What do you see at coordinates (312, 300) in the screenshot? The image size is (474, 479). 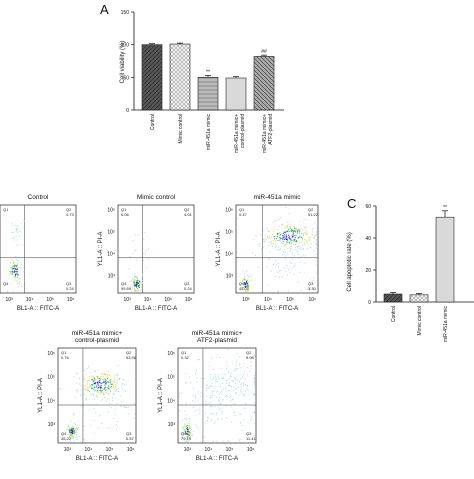 I see `x-tick-label: 10⁶` at bounding box center [312, 300].